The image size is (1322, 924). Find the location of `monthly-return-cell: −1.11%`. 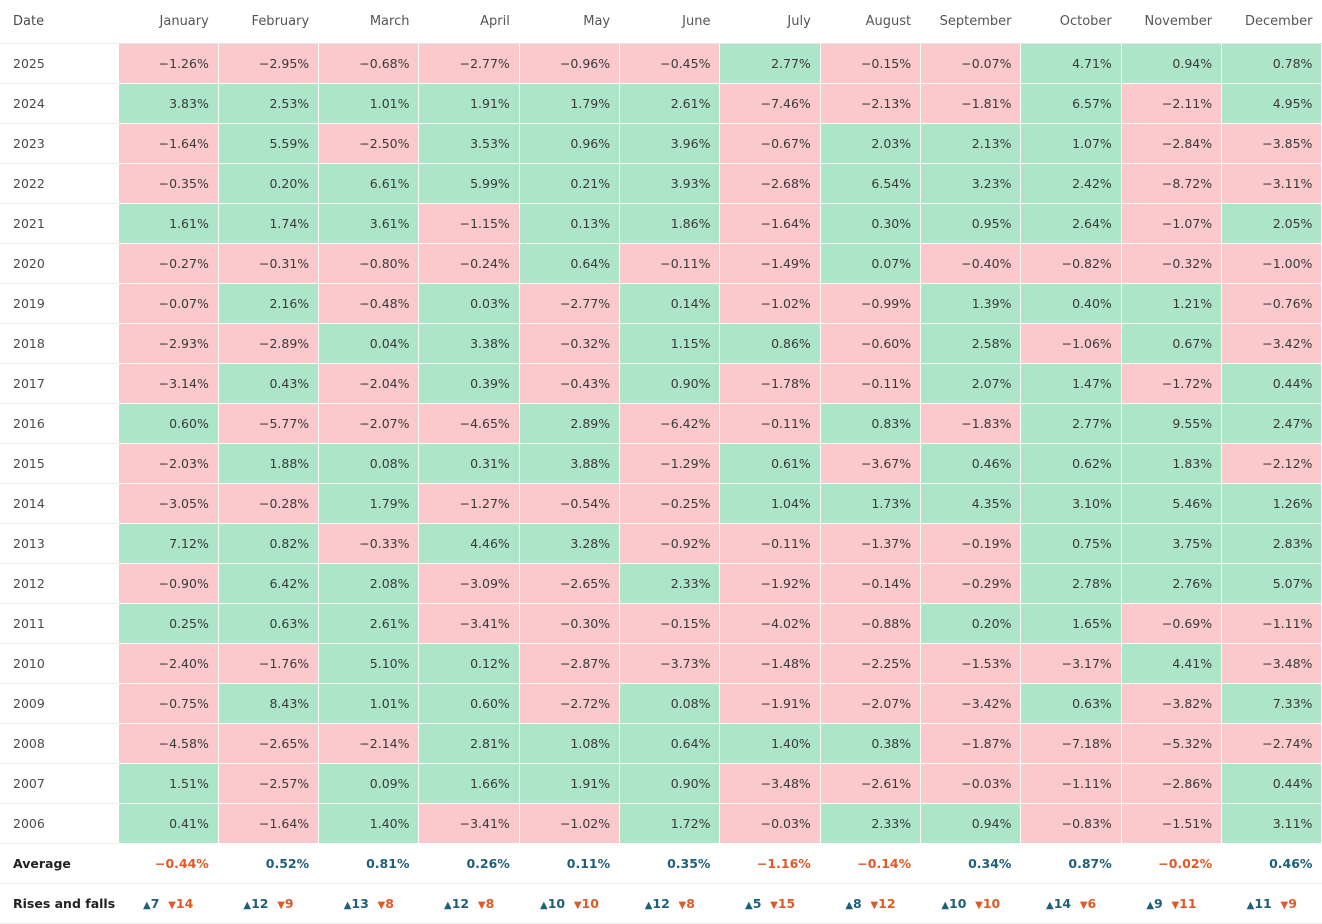

monthly-return-cell: −1.11% is located at coordinates (1271, 623).